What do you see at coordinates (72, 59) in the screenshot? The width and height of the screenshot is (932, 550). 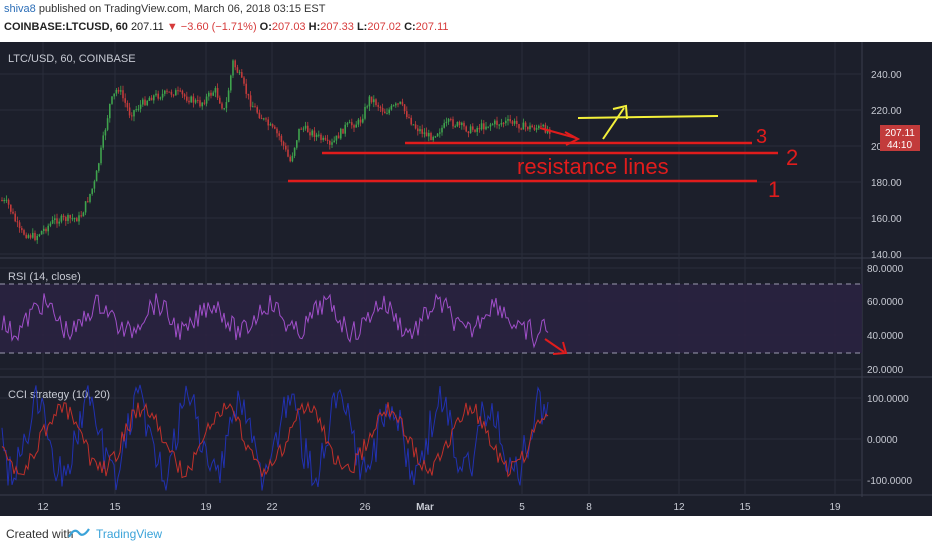 I see `price-pane-title: LTC/USD, 60, COINBASE` at bounding box center [72, 59].